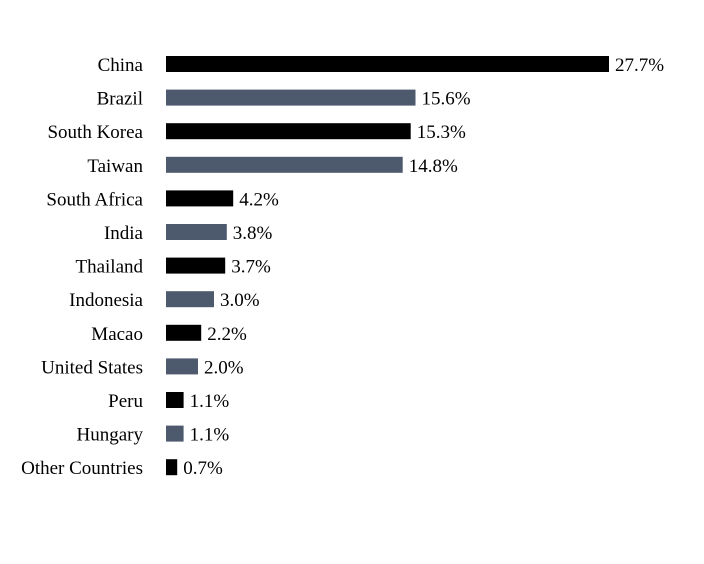  What do you see at coordinates (253, 233) in the screenshot?
I see `value-label-india: 3.8%` at bounding box center [253, 233].